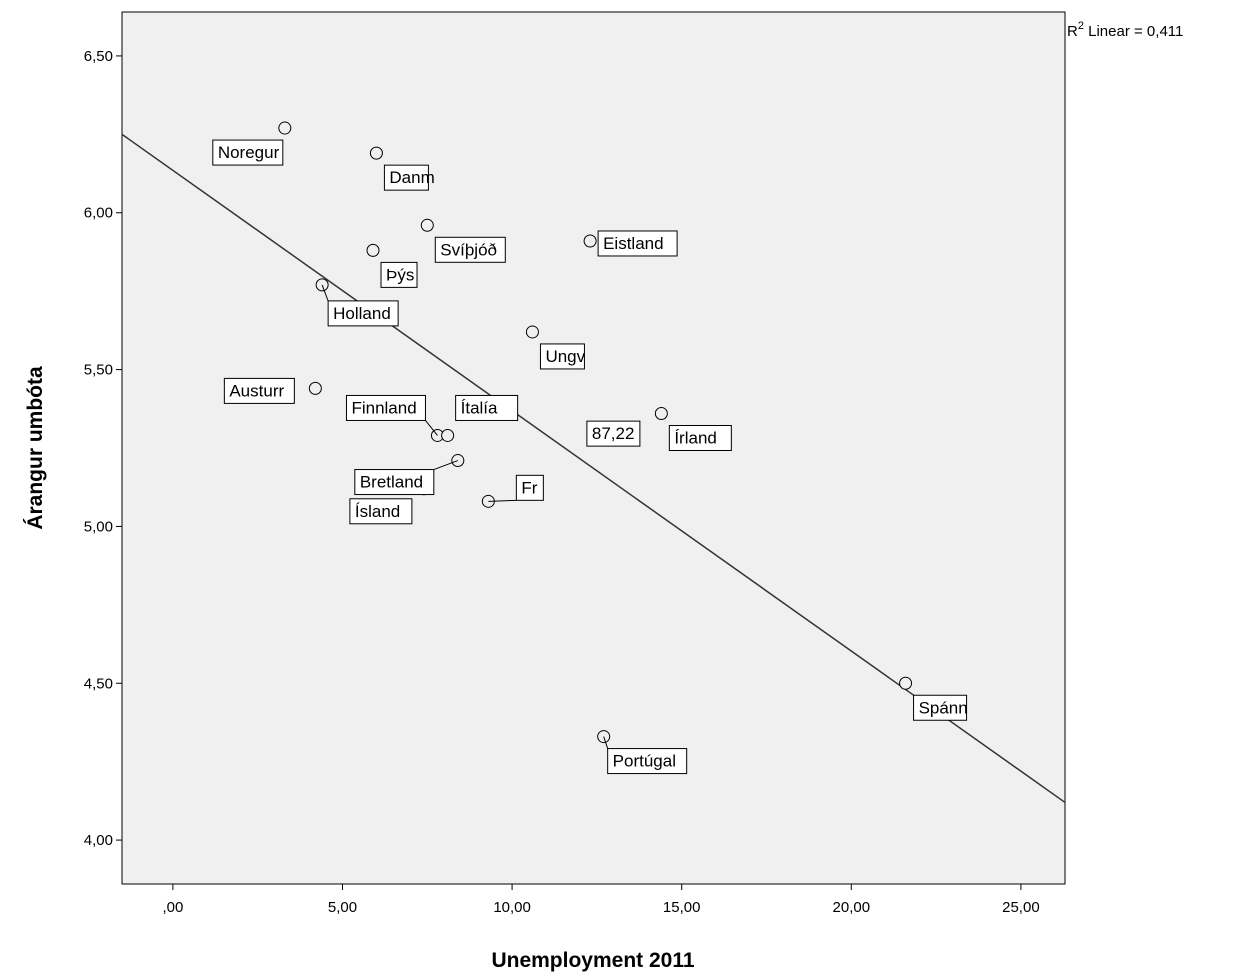 This screenshot has width=1238, height=975. What do you see at coordinates (1072, 31) in the screenshot?
I see `r2-base: R` at bounding box center [1072, 31].